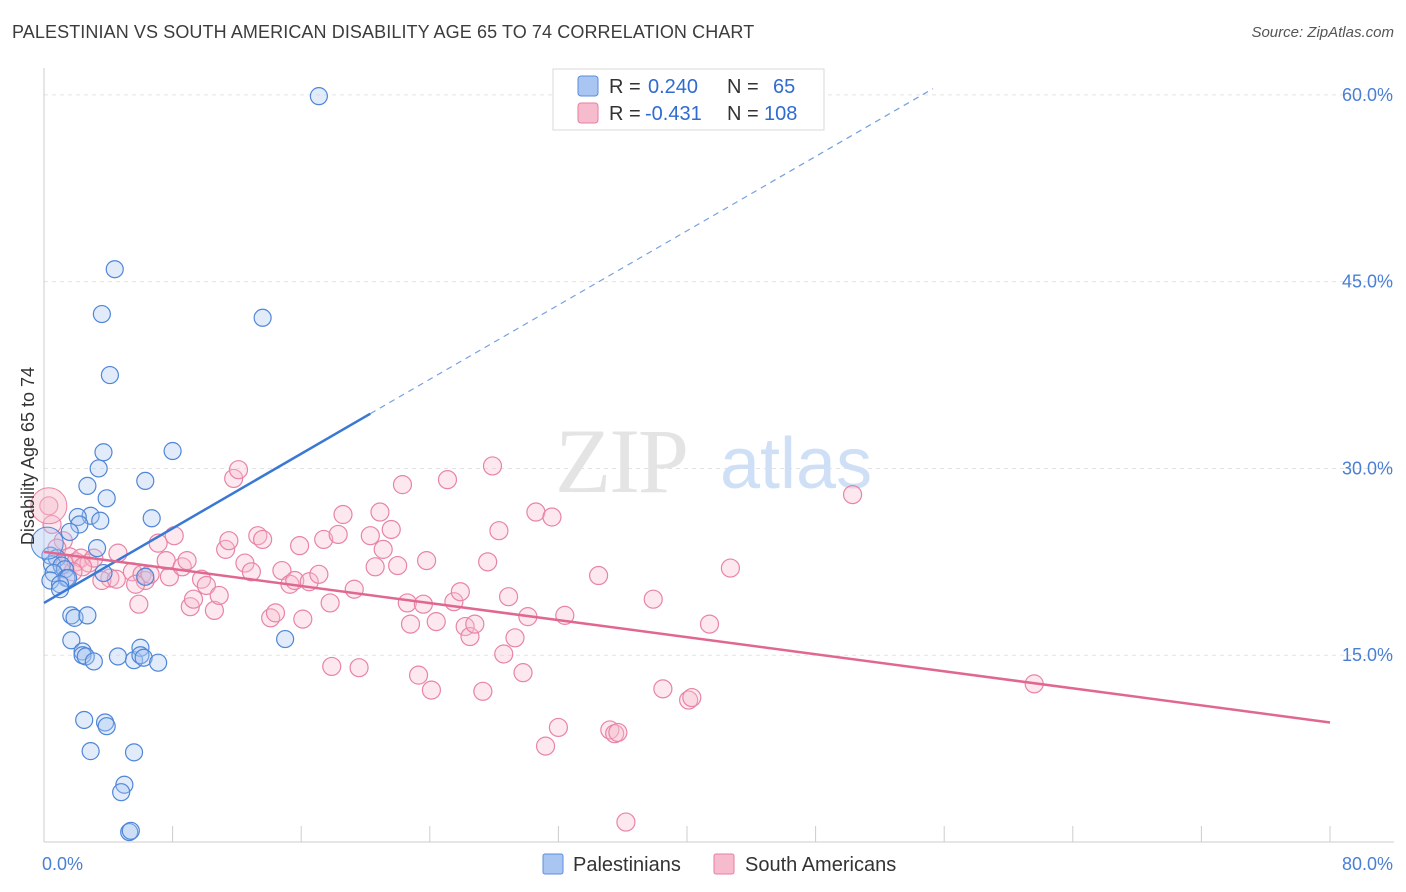  What do you see at coordinates (1367, 655) in the screenshot?
I see `y-tick-label: 15.0%` at bounding box center [1367, 655].